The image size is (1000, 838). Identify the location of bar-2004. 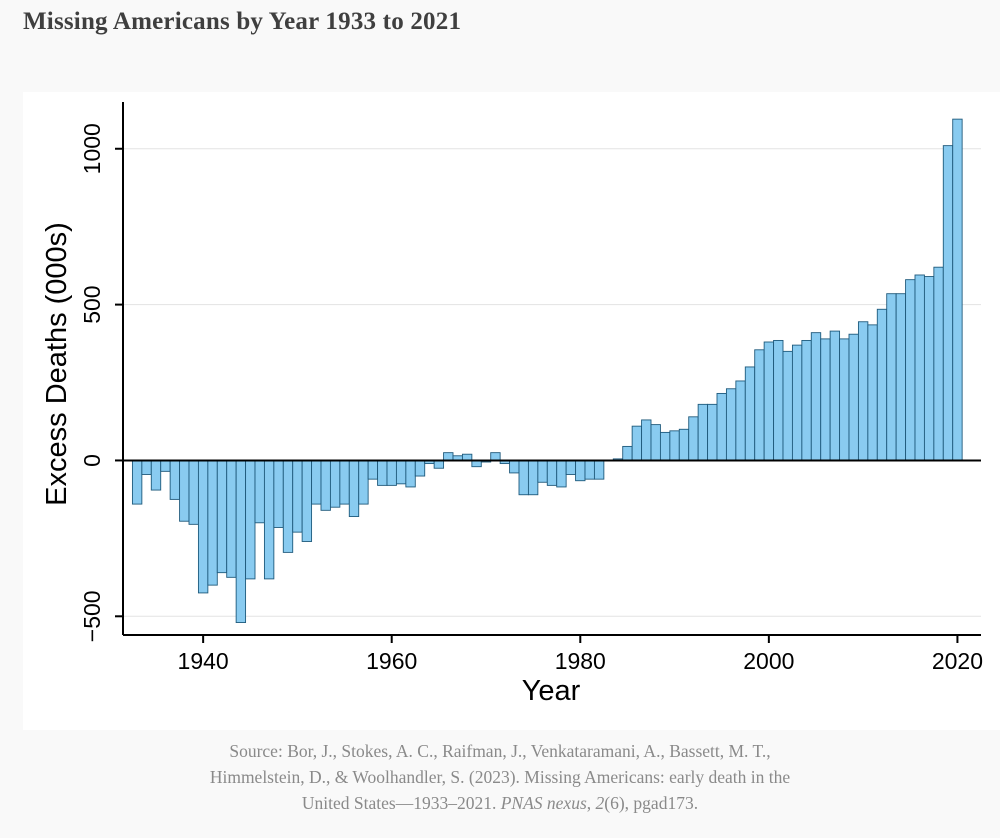
(806, 400).